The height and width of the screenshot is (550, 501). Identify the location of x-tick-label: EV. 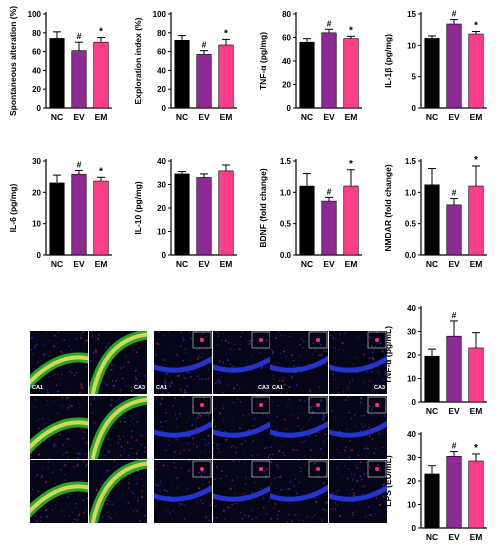
(79, 264).